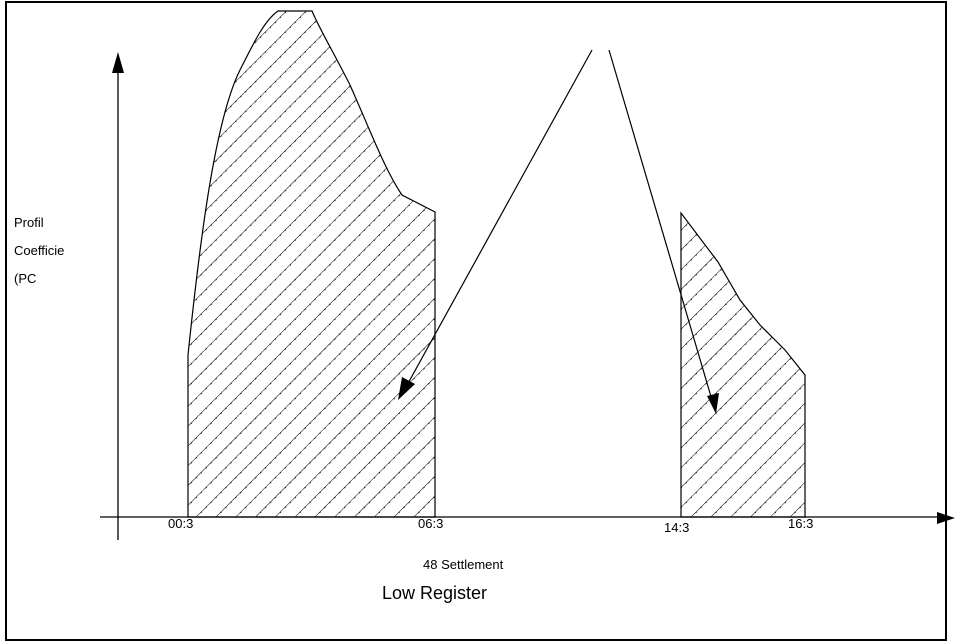 Image resolution: width=957 pixels, height=644 pixels. What do you see at coordinates (463, 564) in the screenshot?
I see `caption-settlement: 48 Settlement` at bounding box center [463, 564].